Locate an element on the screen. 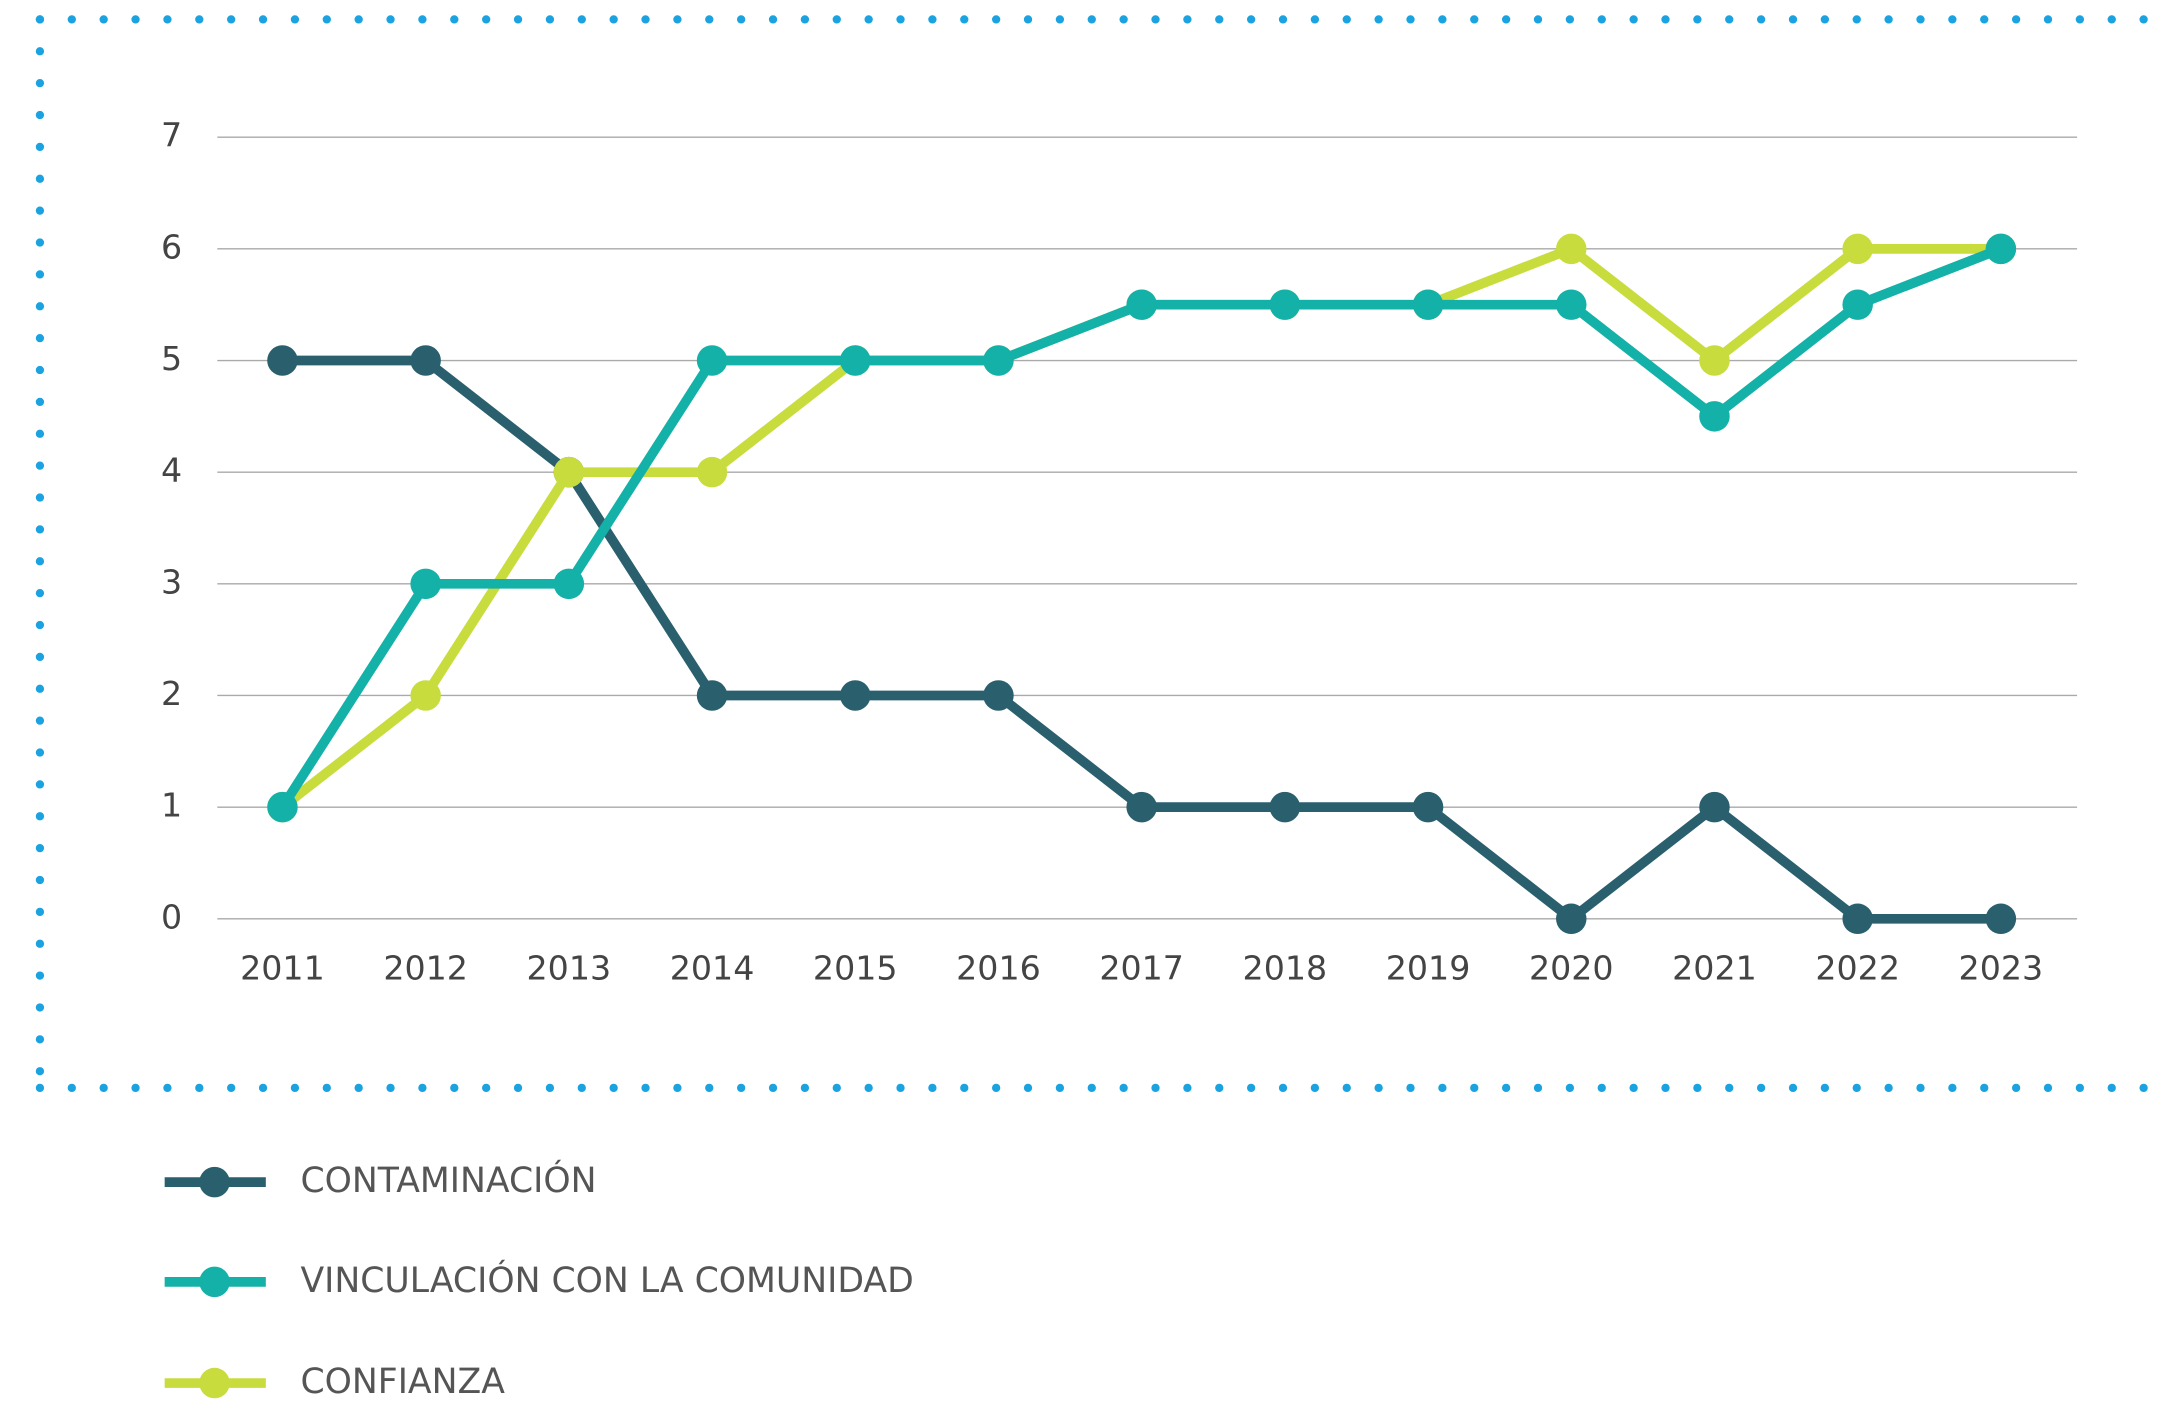 The height and width of the screenshot is (1408, 2178). x-tick-label: 2014 is located at coordinates (712, 968).